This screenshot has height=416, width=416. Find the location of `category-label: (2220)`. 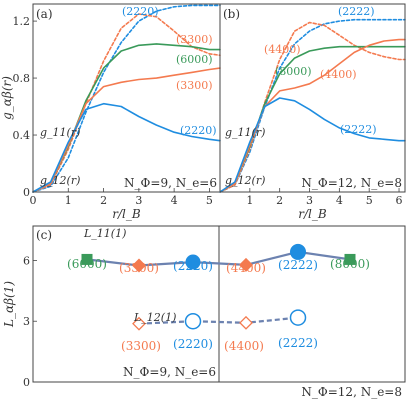

category-label: (2220) is located at coordinates (193, 266).